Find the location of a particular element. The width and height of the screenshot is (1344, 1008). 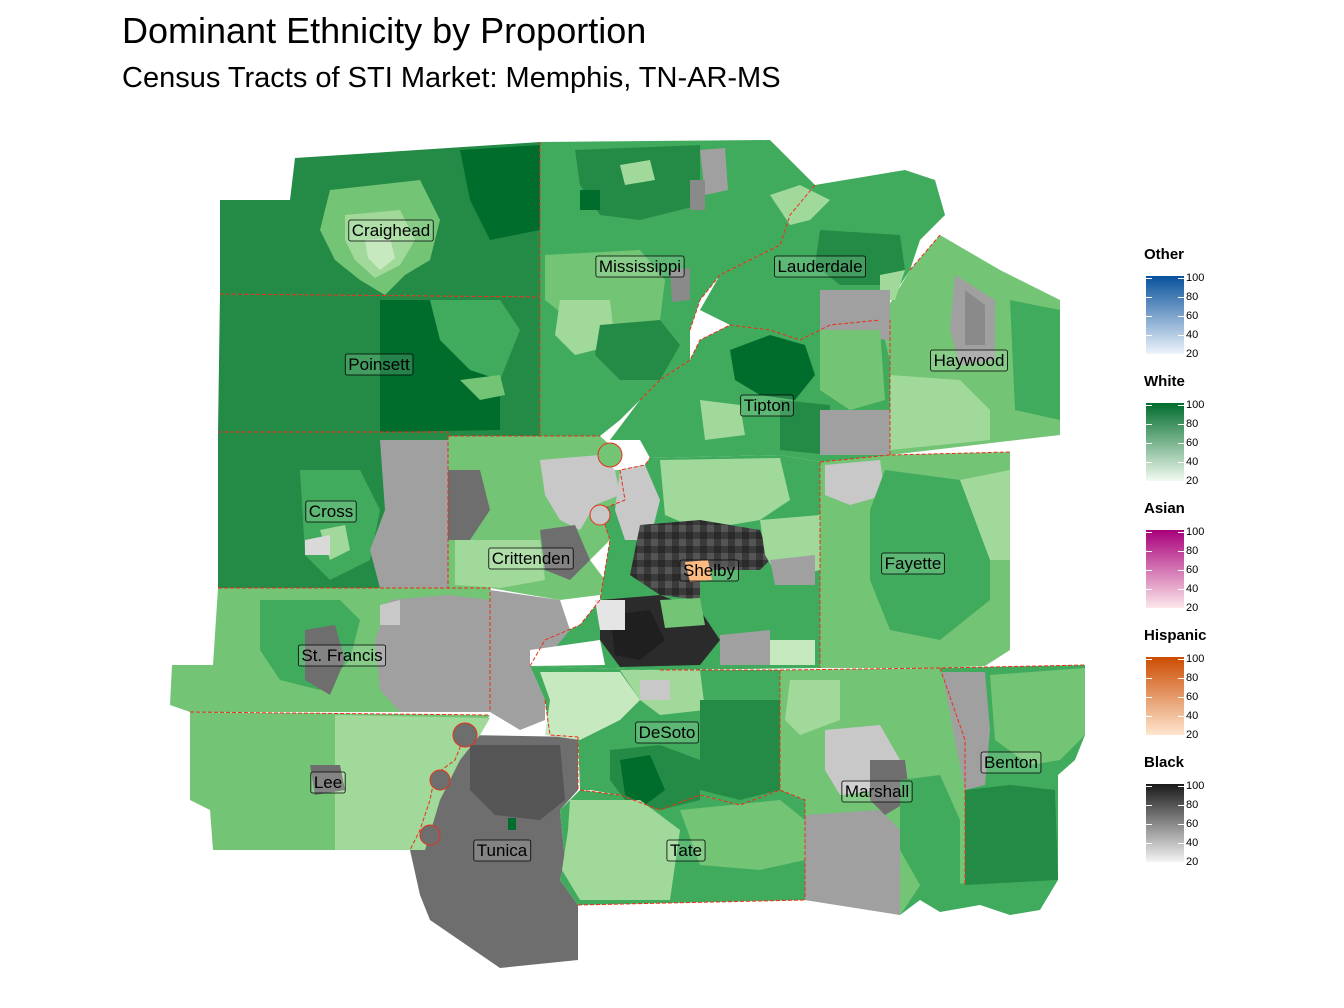

county-label-marshall: Marshall is located at coordinates (877, 791).